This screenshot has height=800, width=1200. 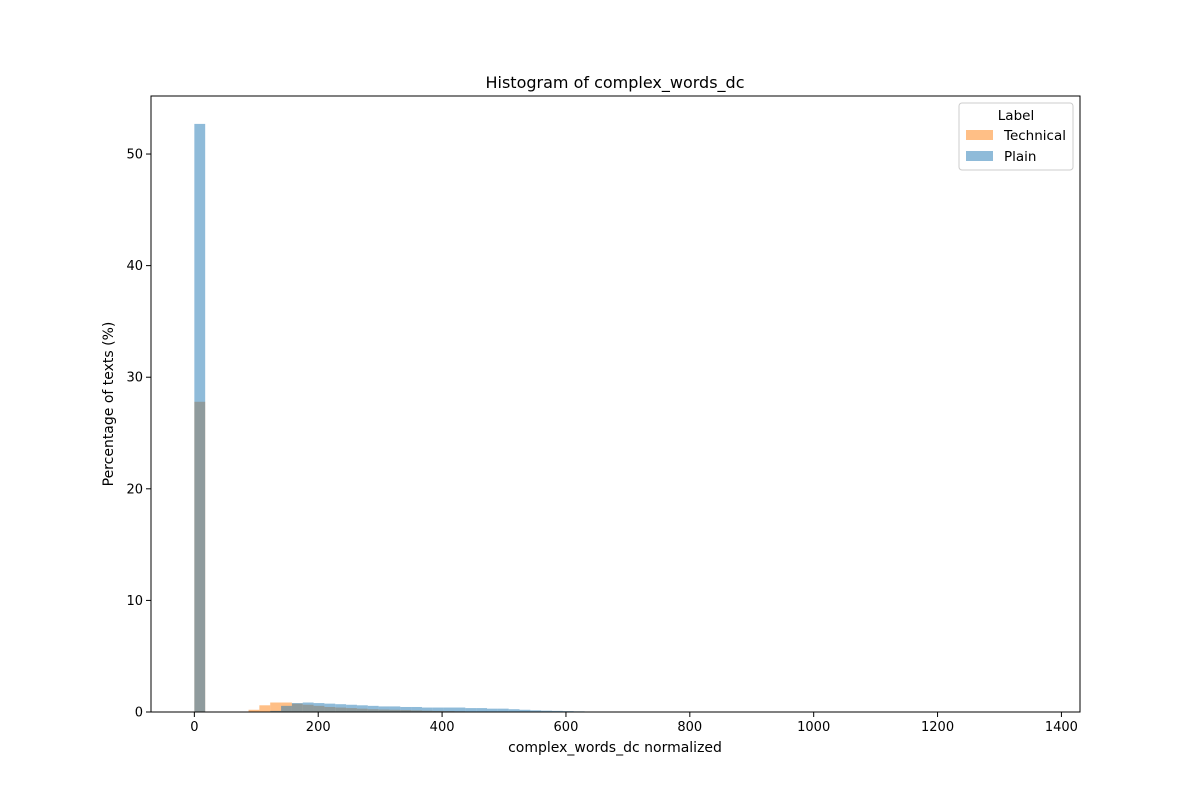 What do you see at coordinates (318, 727) in the screenshot?
I see `x-tick-label: 200` at bounding box center [318, 727].